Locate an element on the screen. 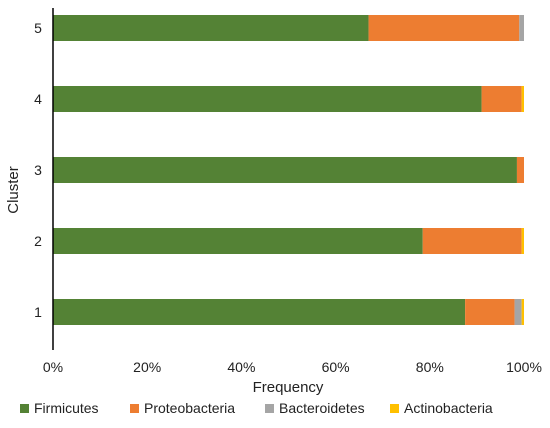 Image resolution: width=550 pixels, height=428 pixels. bar-cluster-5-proteobacteria is located at coordinates (444, 28).